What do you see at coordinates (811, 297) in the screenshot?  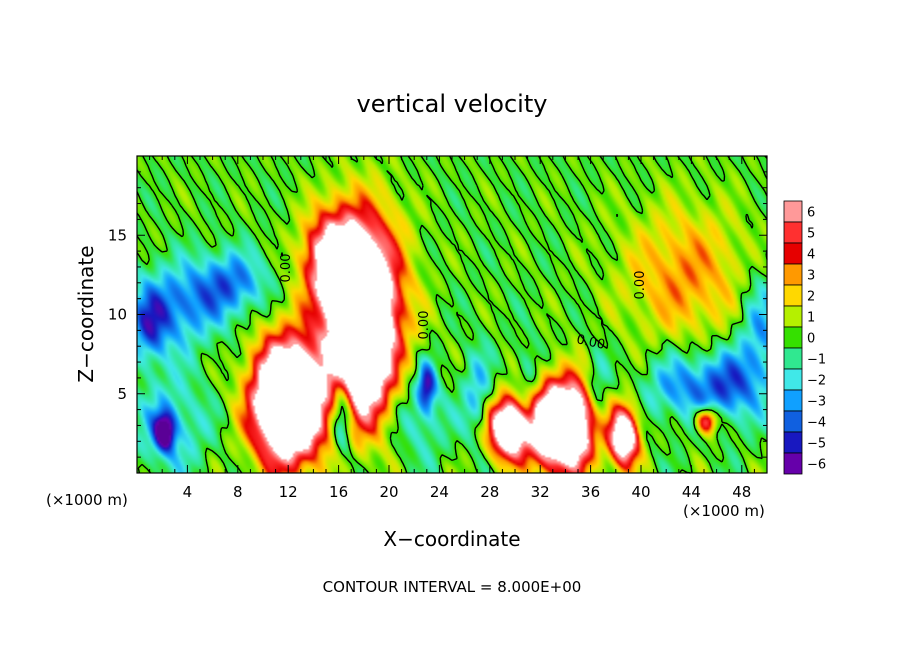 I see `colorbar-label: 2` at bounding box center [811, 297].